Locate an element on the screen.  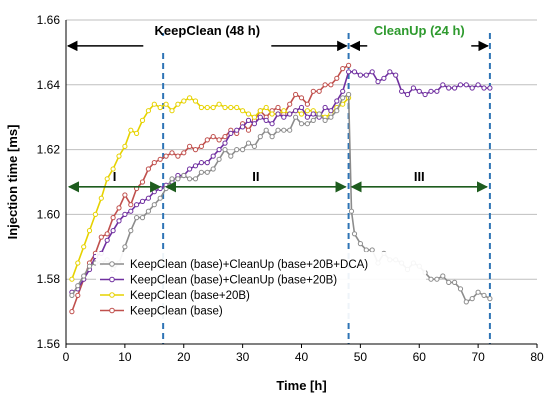
legend-swatch-marker is located at coordinates (112, 279).